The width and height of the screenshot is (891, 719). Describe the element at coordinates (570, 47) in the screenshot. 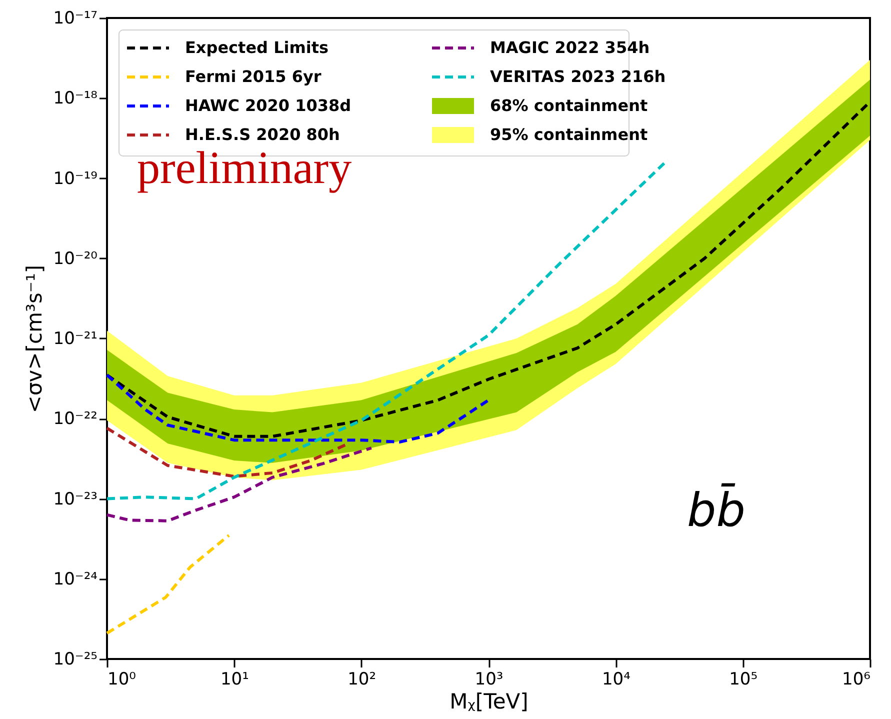

I see `legend-label: MAGIC 2022 354h` at that location.